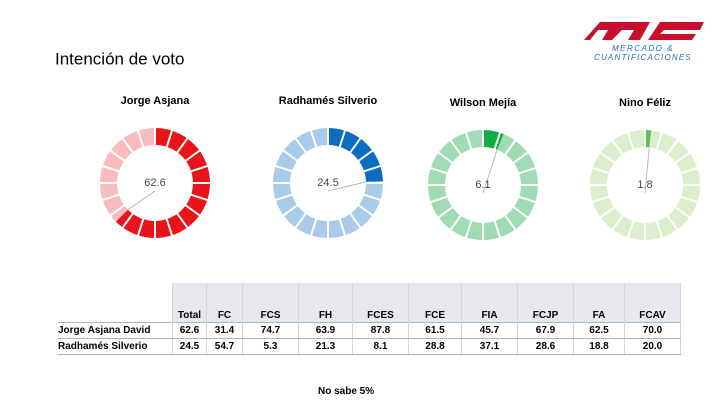 The height and width of the screenshot is (408, 728). What do you see at coordinates (489, 330) in the screenshot?
I see `table-cell: 45.7` at bounding box center [489, 330].